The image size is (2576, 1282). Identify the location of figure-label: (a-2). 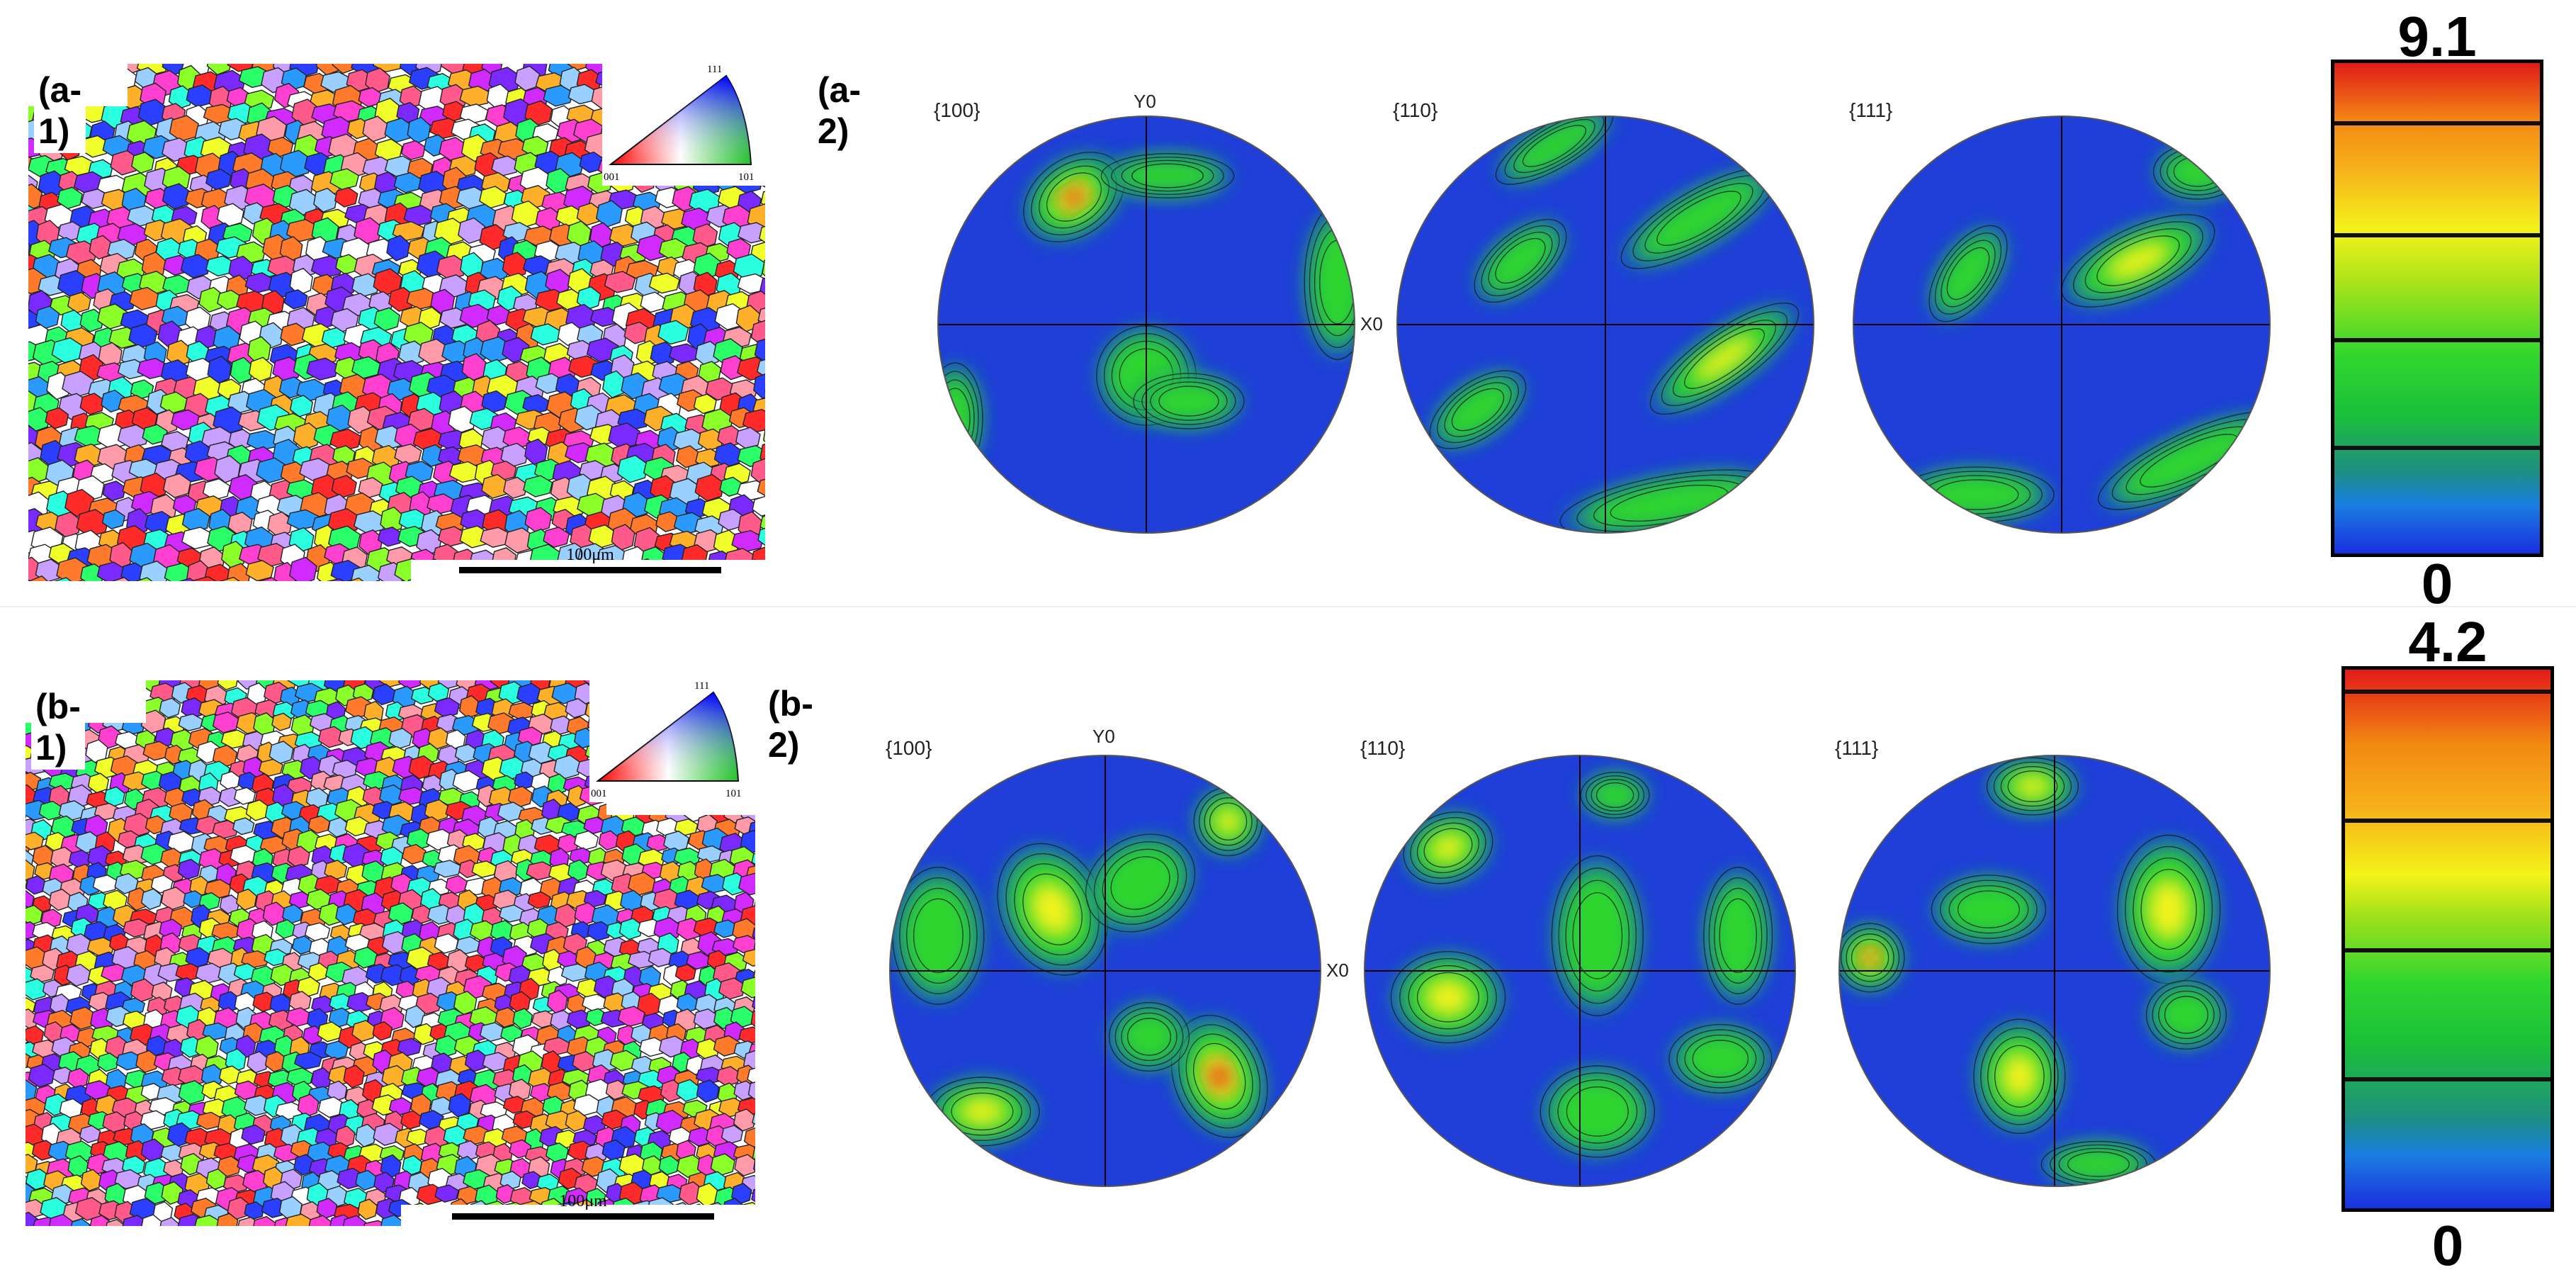
(839, 110).